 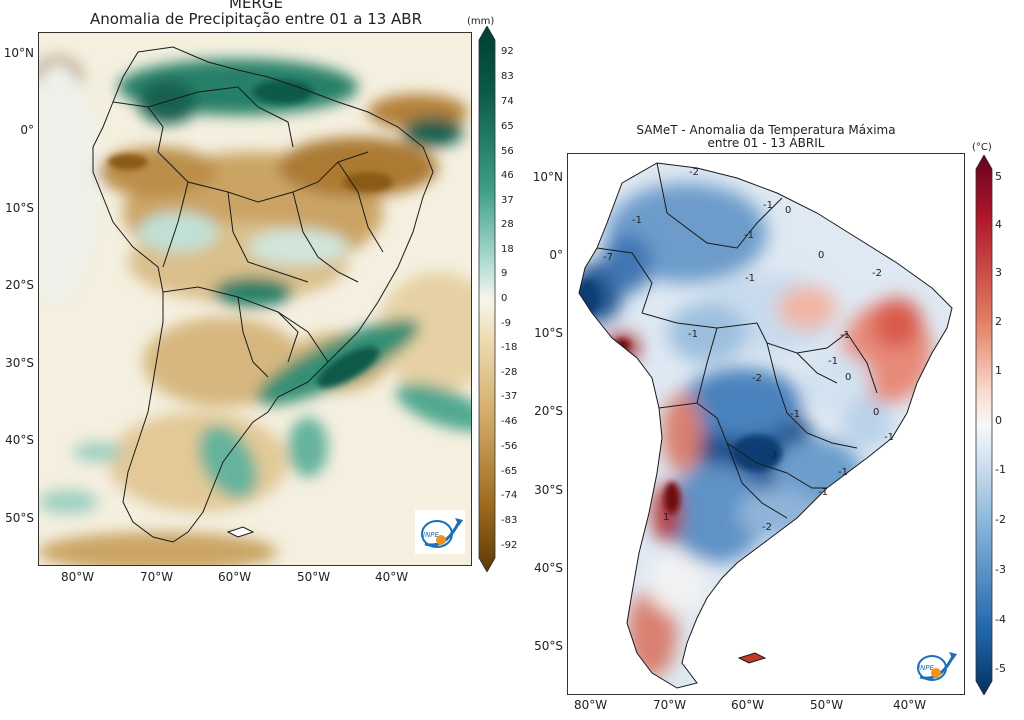 What do you see at coordinates (1000, 469) in the screenshot?
I see `temp-colorbar-tick: -1` at bounding box center [1000, 469].